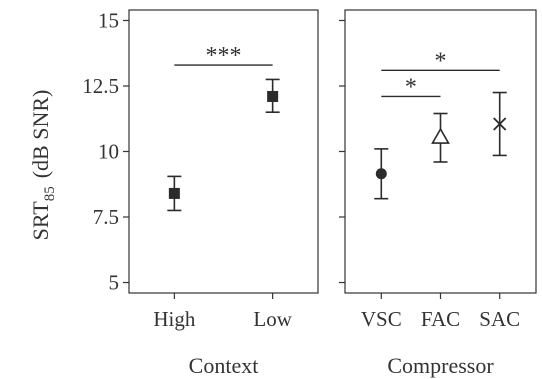  I want to click on y-axis-title-main: SRT, so click(40, 221).